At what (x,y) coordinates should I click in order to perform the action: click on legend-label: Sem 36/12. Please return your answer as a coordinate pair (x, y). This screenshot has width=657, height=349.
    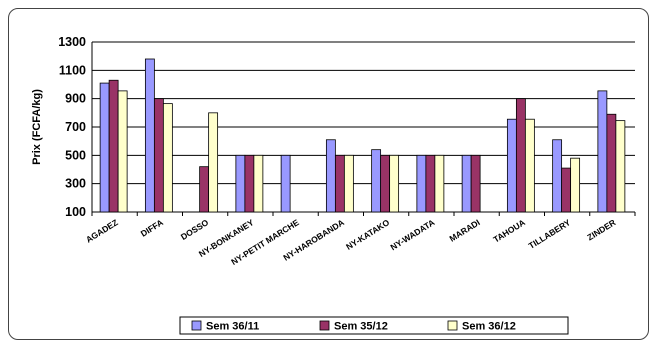
    Looking at the image, I should click on (489, 327).